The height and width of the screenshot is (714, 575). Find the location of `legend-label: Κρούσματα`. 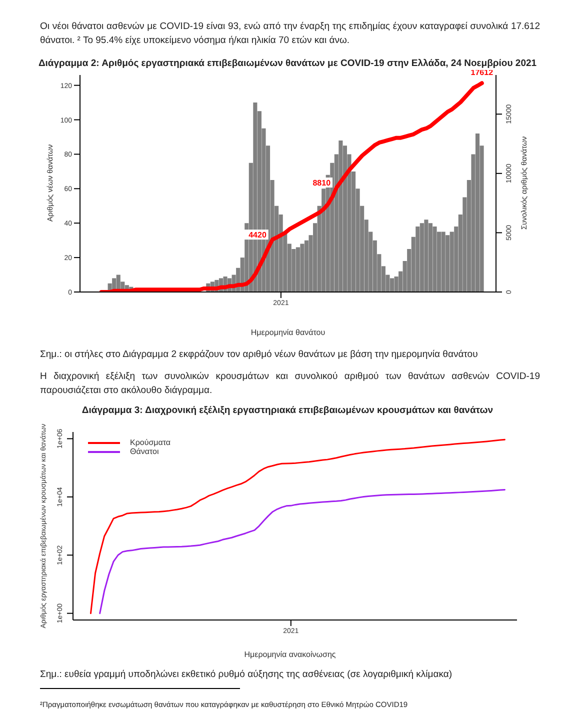

legend-label: Κρούσματα is located at coordinates (150, 442).